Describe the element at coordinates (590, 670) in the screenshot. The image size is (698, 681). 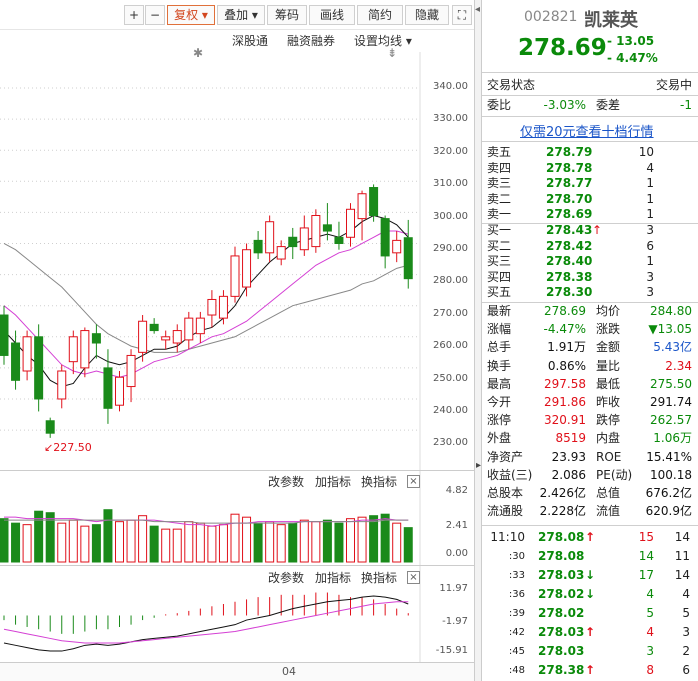
I see `tick-arrow-icon: ↑` at that location.